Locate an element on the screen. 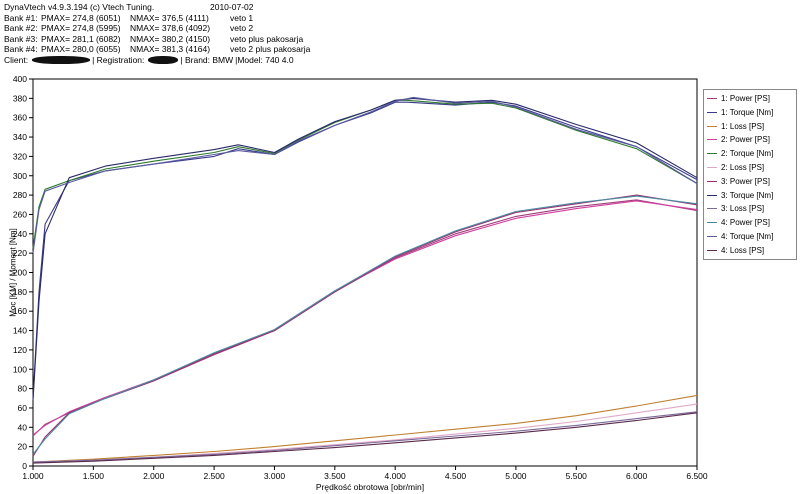 The width and height of the screenshot is (800, 494). y-tick-label: 80 is located at coordinates (23, 389).